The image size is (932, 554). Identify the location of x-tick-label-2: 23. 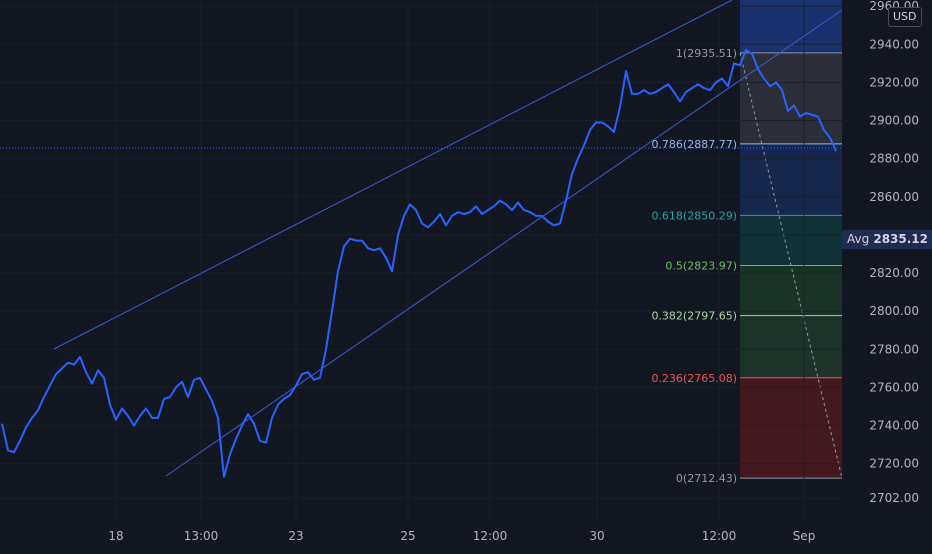
(295, 536).